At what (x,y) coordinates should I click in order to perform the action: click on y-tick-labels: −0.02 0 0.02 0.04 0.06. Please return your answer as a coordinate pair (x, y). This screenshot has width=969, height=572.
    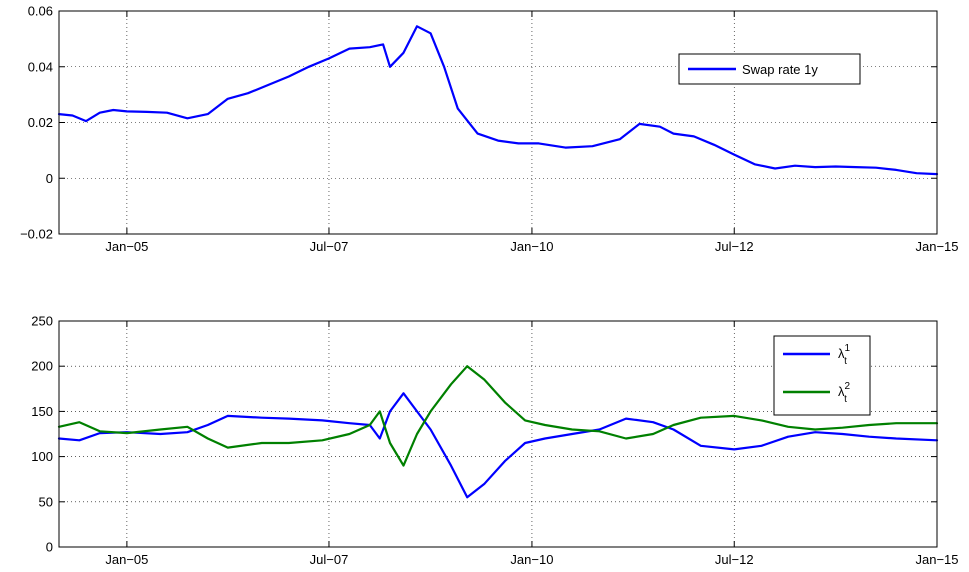
    Looking at the image, I should click on (36, 123).